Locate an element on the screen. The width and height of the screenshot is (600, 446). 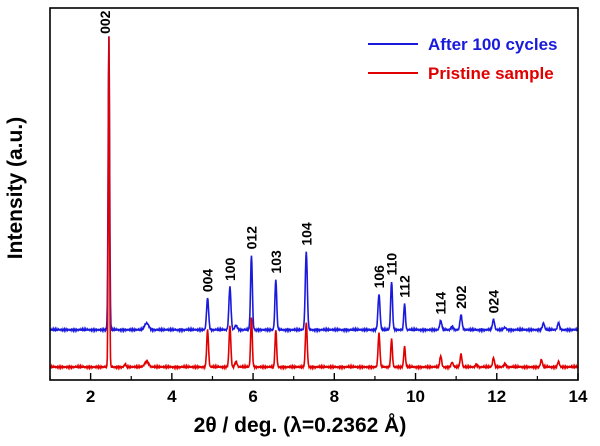
peak-label-114: 114 is located at coordinates (441, 303).